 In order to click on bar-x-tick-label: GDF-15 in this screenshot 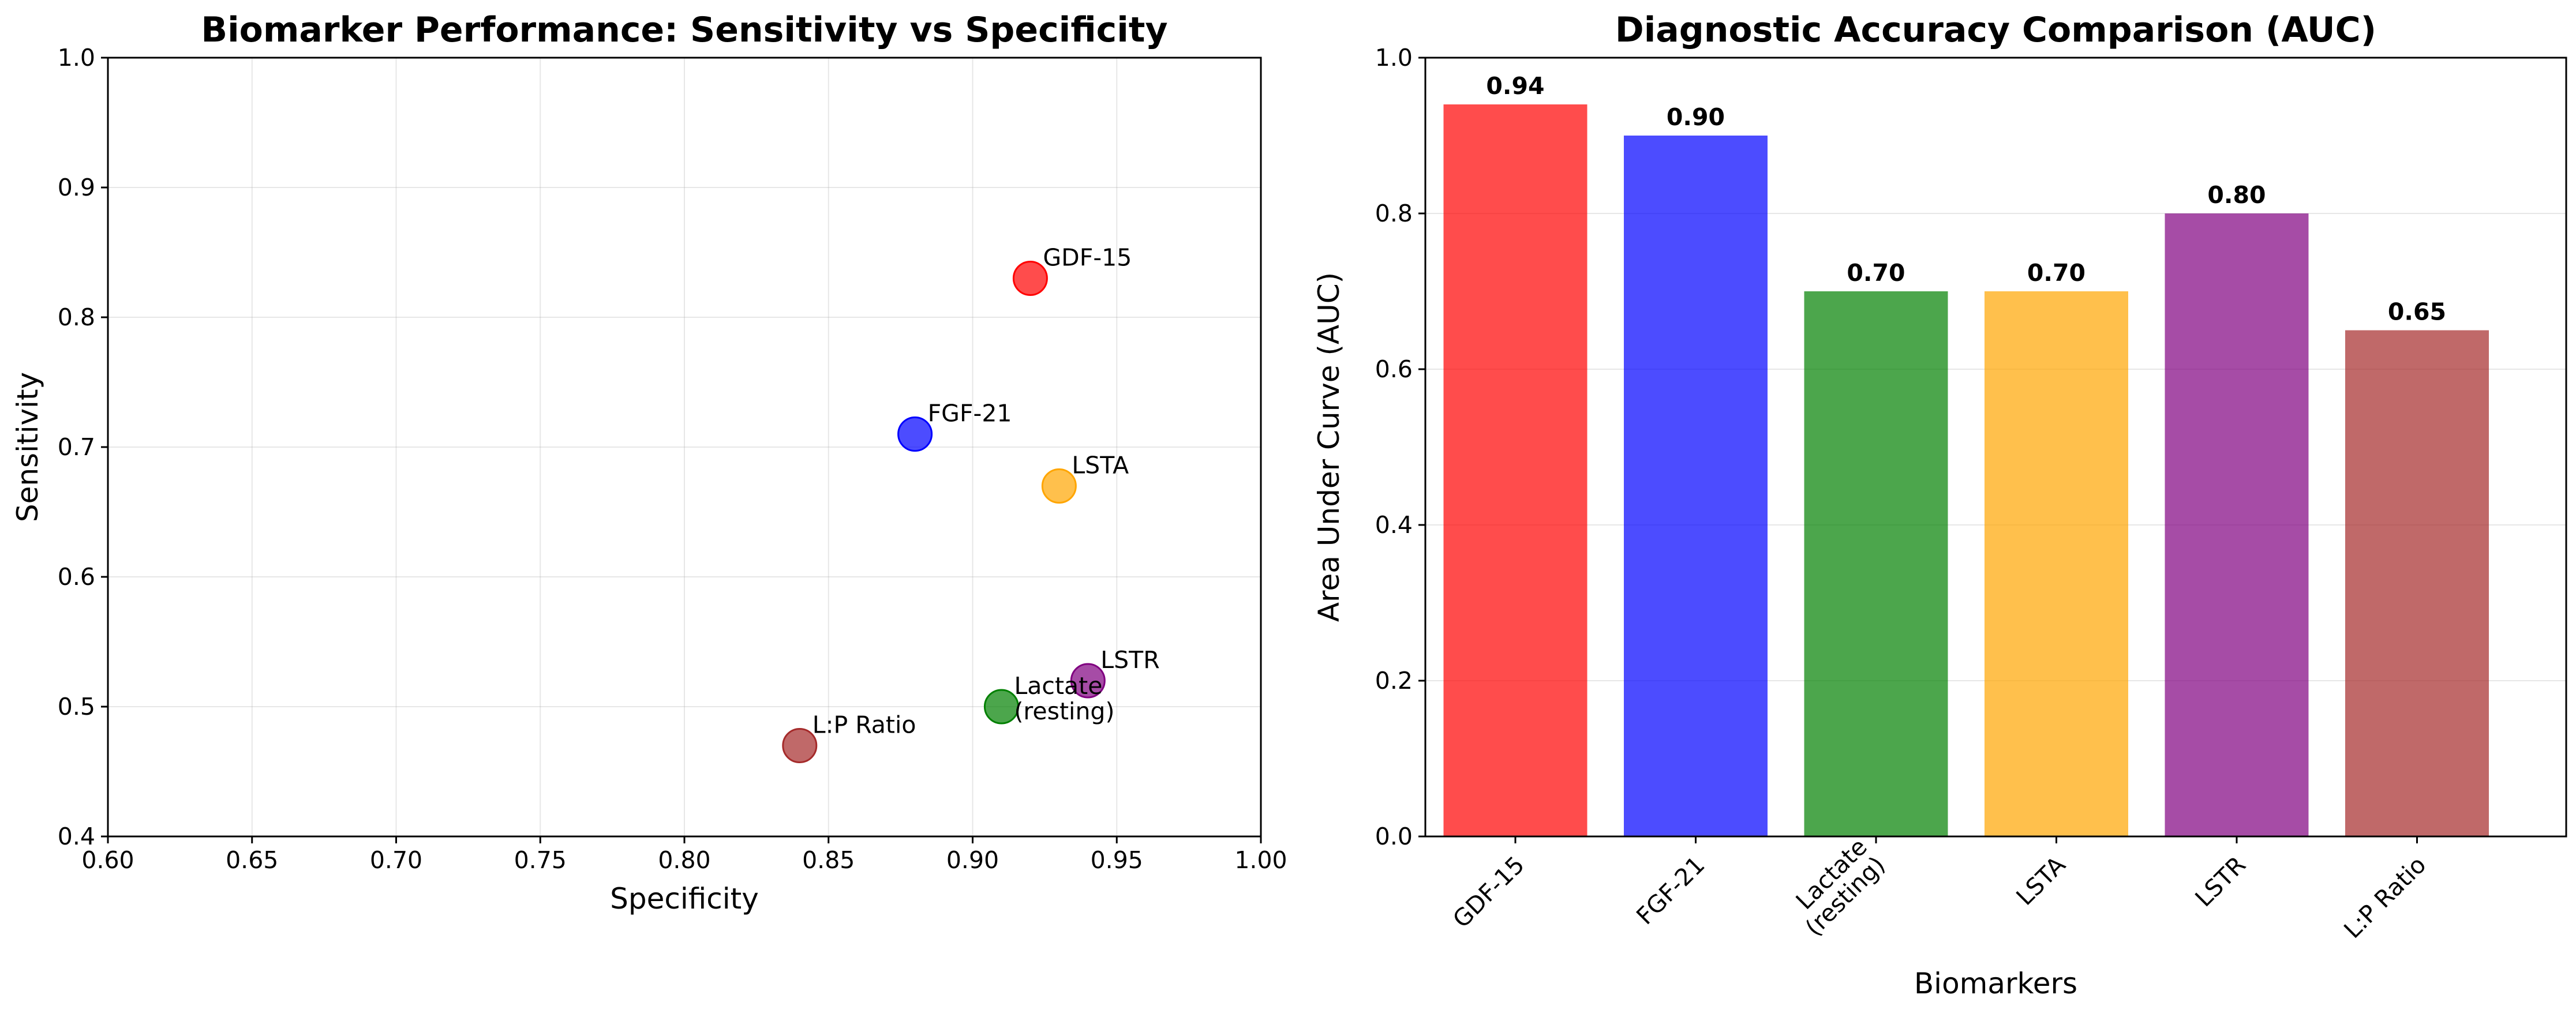, I will do `click(1488, 892)`.